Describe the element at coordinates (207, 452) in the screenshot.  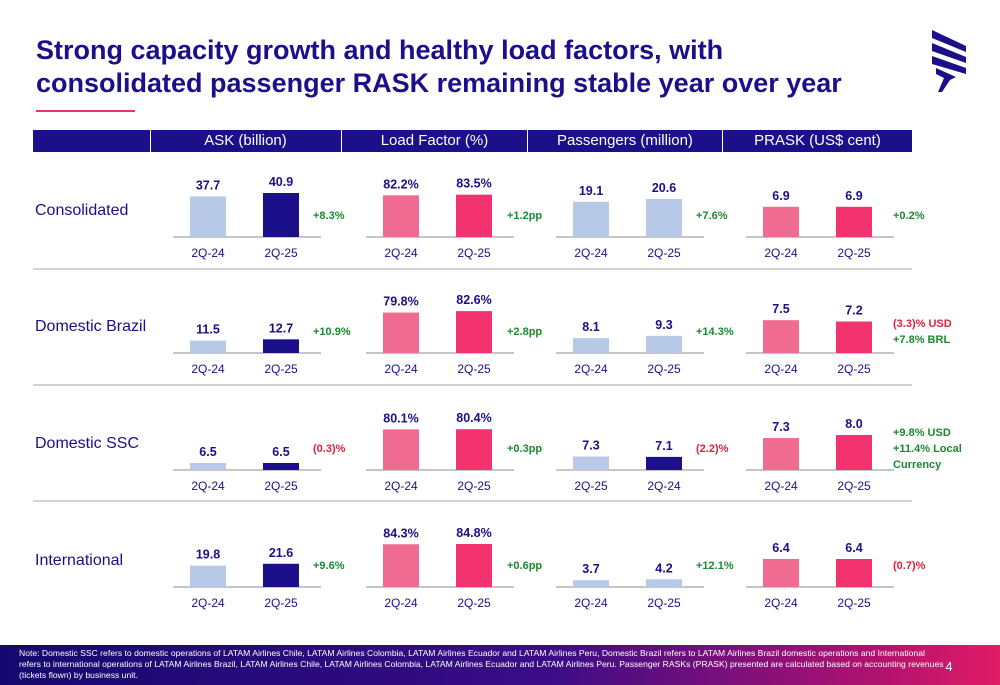
I see `bar-value-label: 6.5` at that location.